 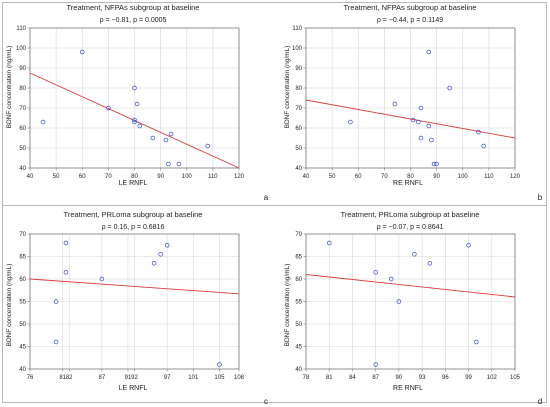 What do you see at coordinates (408, 388) in the screenshot?
I see `panel-d-x-axis-label: RE RNFL` at bounding box center [408, 388].